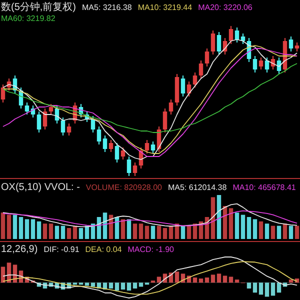 This screenshot has height=300, width=300. What do you see at coordinates (62, 249) in the screenshot?
I see `text: DIF: -0.91` at bounding box center [62, 249].